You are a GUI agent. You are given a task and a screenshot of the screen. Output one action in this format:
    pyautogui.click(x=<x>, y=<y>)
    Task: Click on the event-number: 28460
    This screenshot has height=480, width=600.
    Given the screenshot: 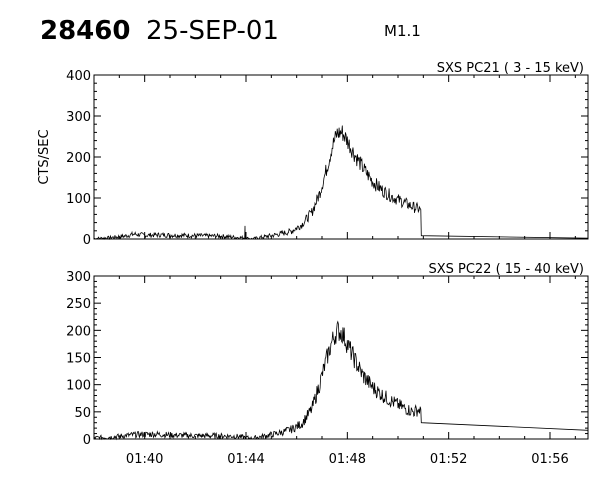 What is the action you would take?
    pyautogui.click(x=85, y=31)
    